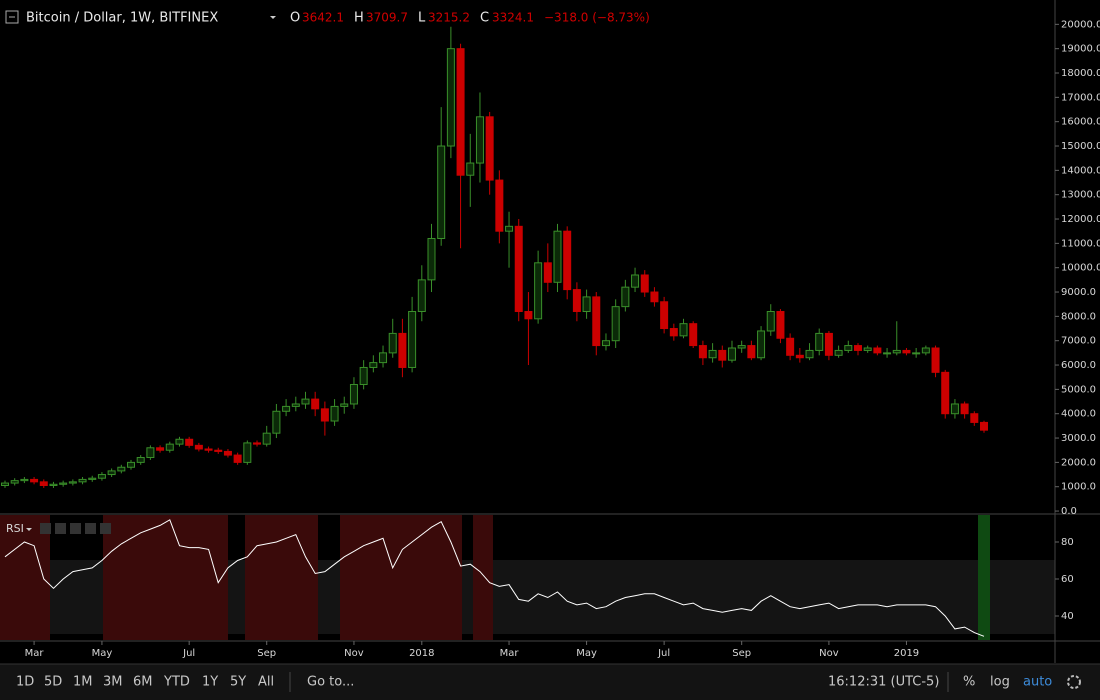 Image resolution: width=1100 pixels, height=700 pixels. I want to click on range-button: 5Y, so click(238, 682).